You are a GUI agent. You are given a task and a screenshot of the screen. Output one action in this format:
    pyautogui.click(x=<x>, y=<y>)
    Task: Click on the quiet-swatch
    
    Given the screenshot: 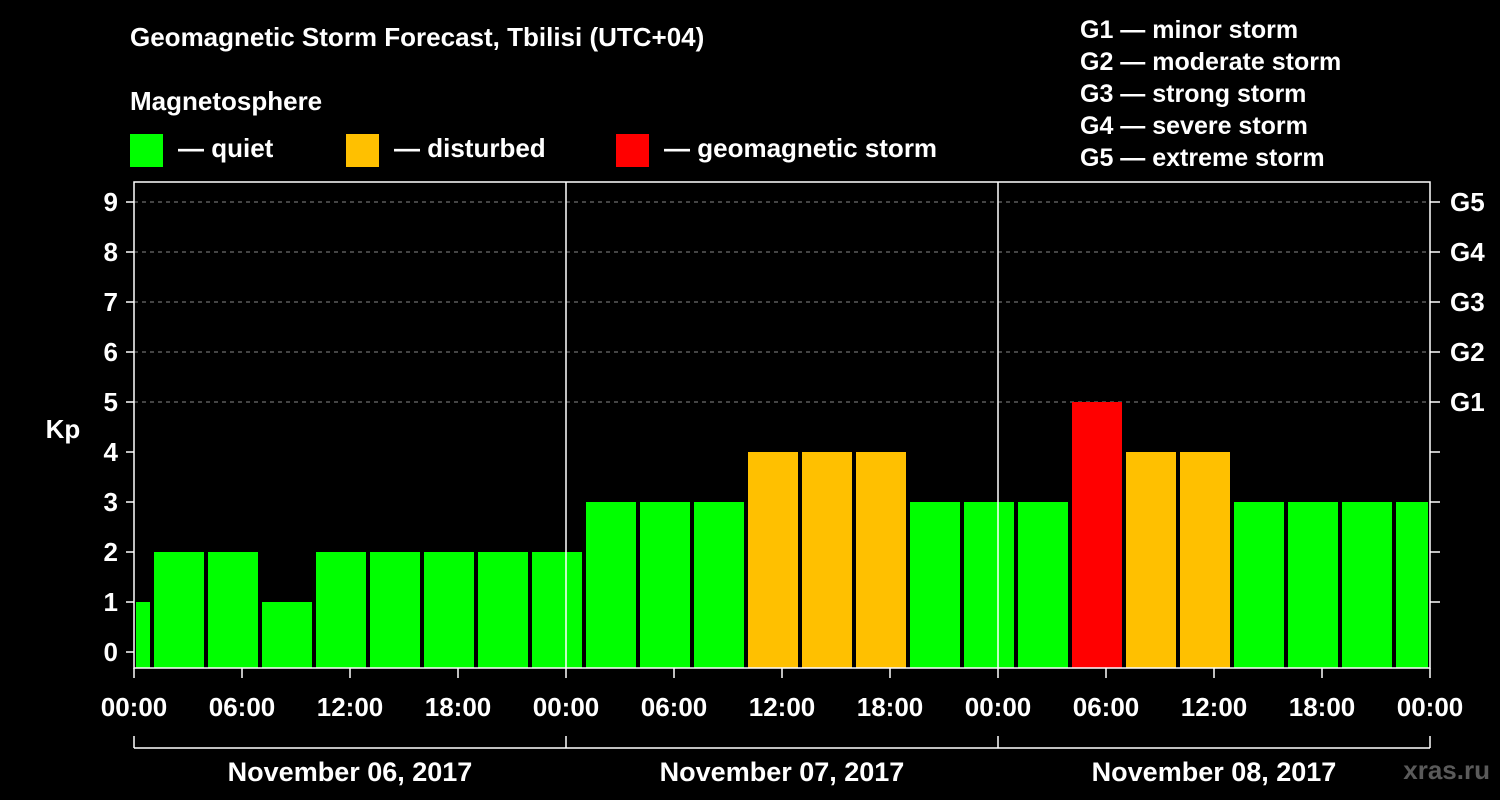 What is the action you would take?
    pyautogui.click(x=146, y=150)
    